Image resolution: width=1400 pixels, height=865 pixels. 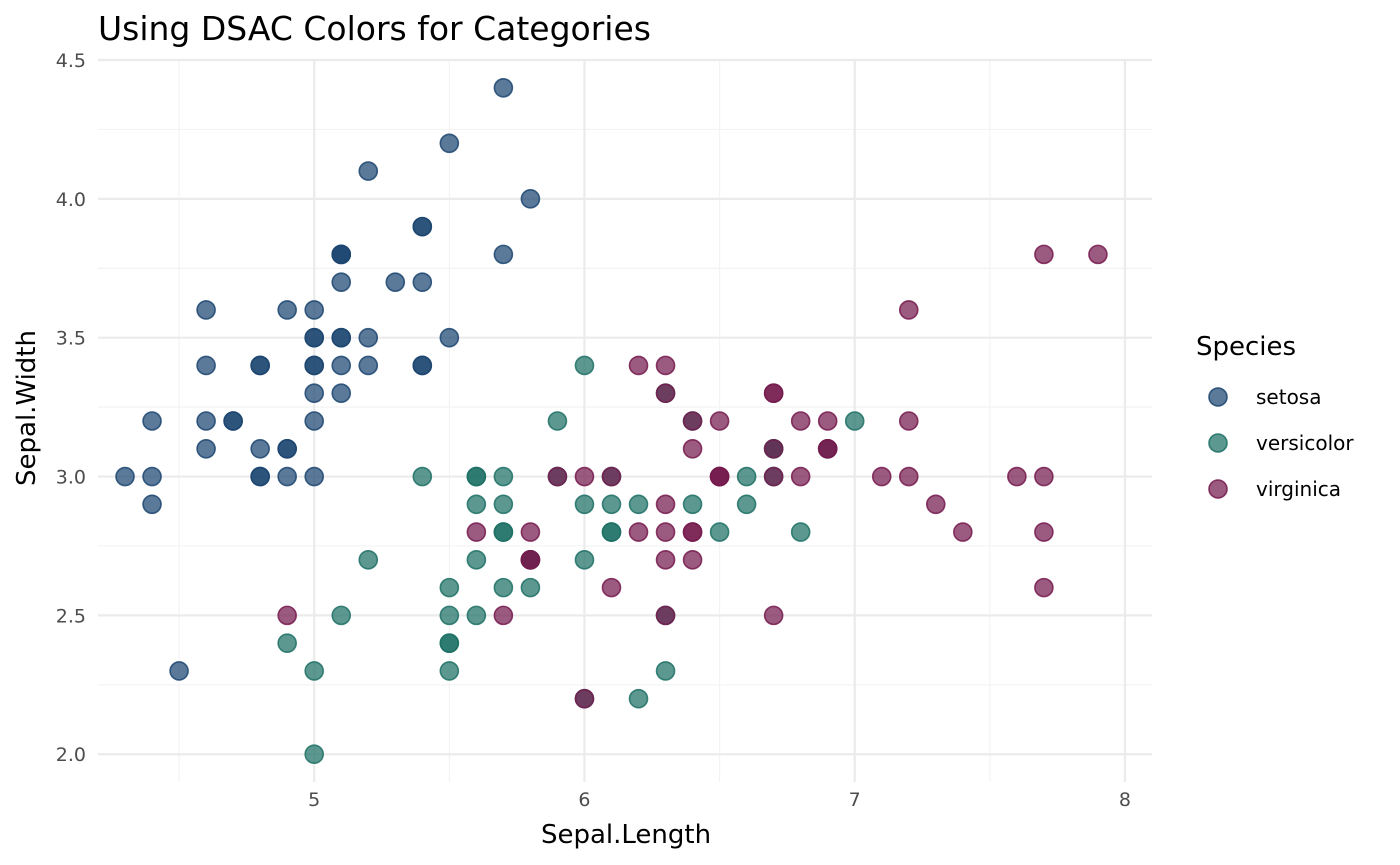 What do you see at coordinates (1288, 397) in the screenshot?
I see `legend-label-setosa: setosa` at bounding box center [1288, 397].